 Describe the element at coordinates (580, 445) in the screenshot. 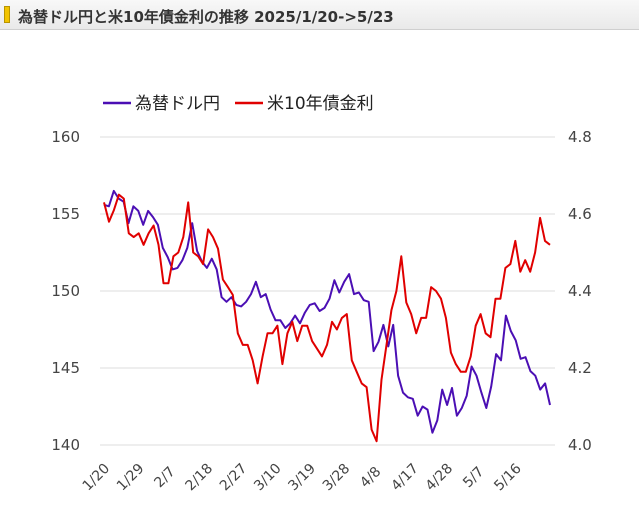

I see `right-tick-label: 4.0` at that location.